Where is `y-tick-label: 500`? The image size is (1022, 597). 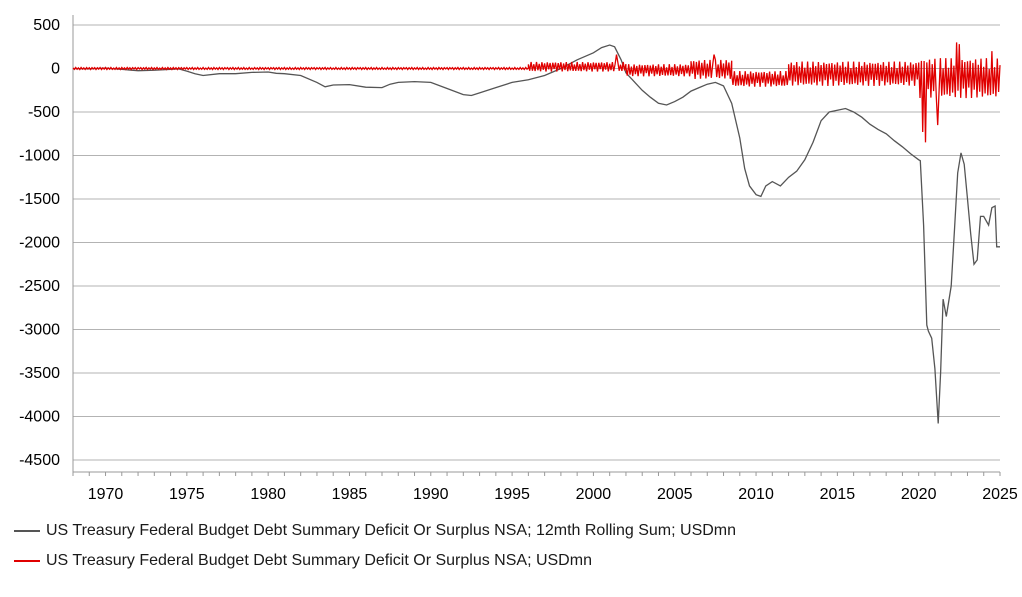
y-tick-label: 500 is located at coordinates (46, 25).